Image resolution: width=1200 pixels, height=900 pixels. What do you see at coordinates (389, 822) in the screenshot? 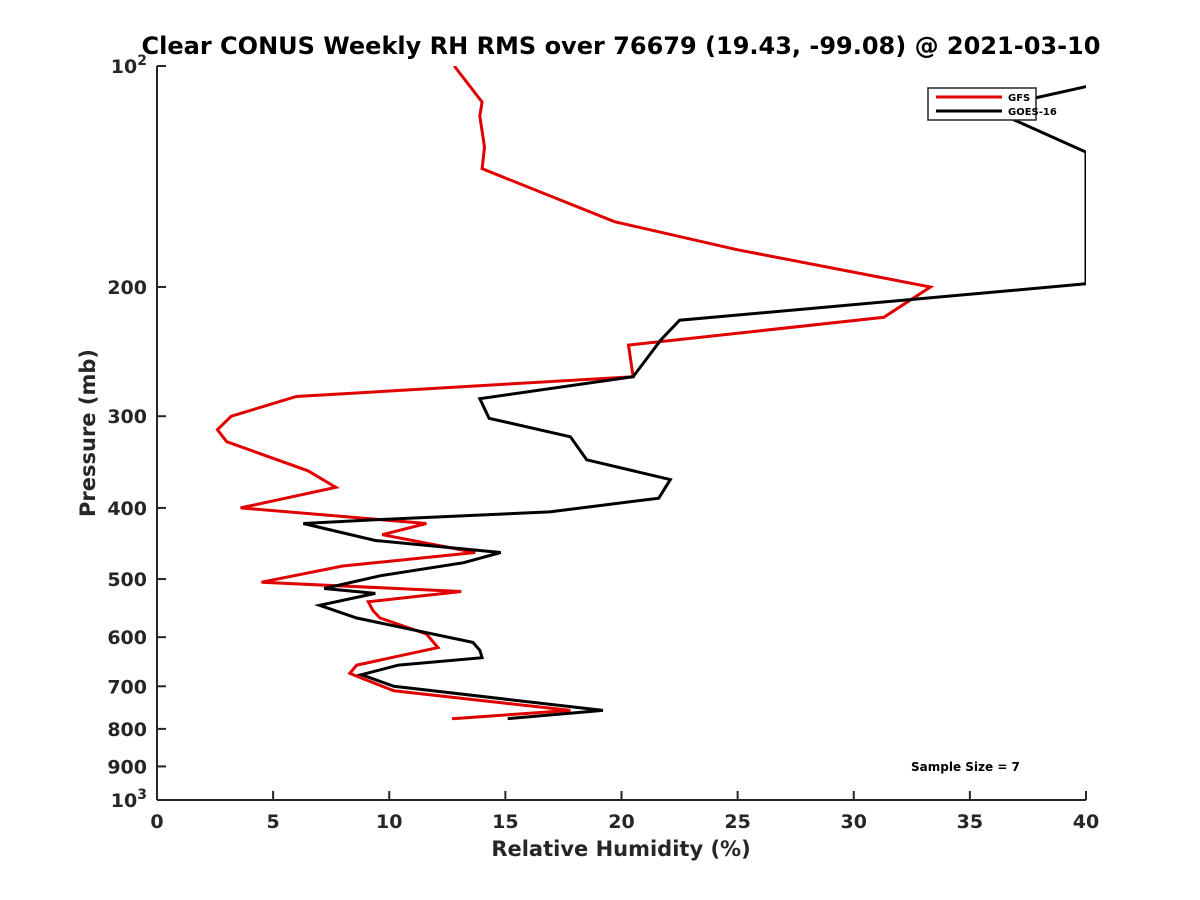
I see `x-tick-label: 10` at bounding box center [389, 822].